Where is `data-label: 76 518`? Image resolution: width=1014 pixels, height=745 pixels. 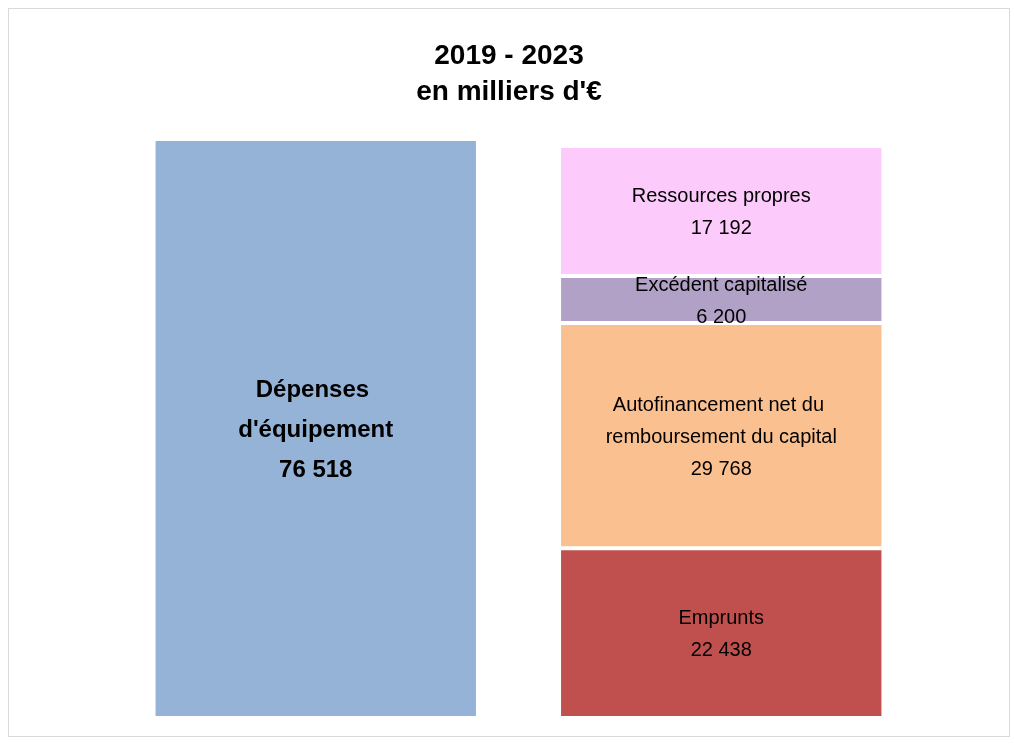
data-label: 76 518 is located at coordinates (316, 468).